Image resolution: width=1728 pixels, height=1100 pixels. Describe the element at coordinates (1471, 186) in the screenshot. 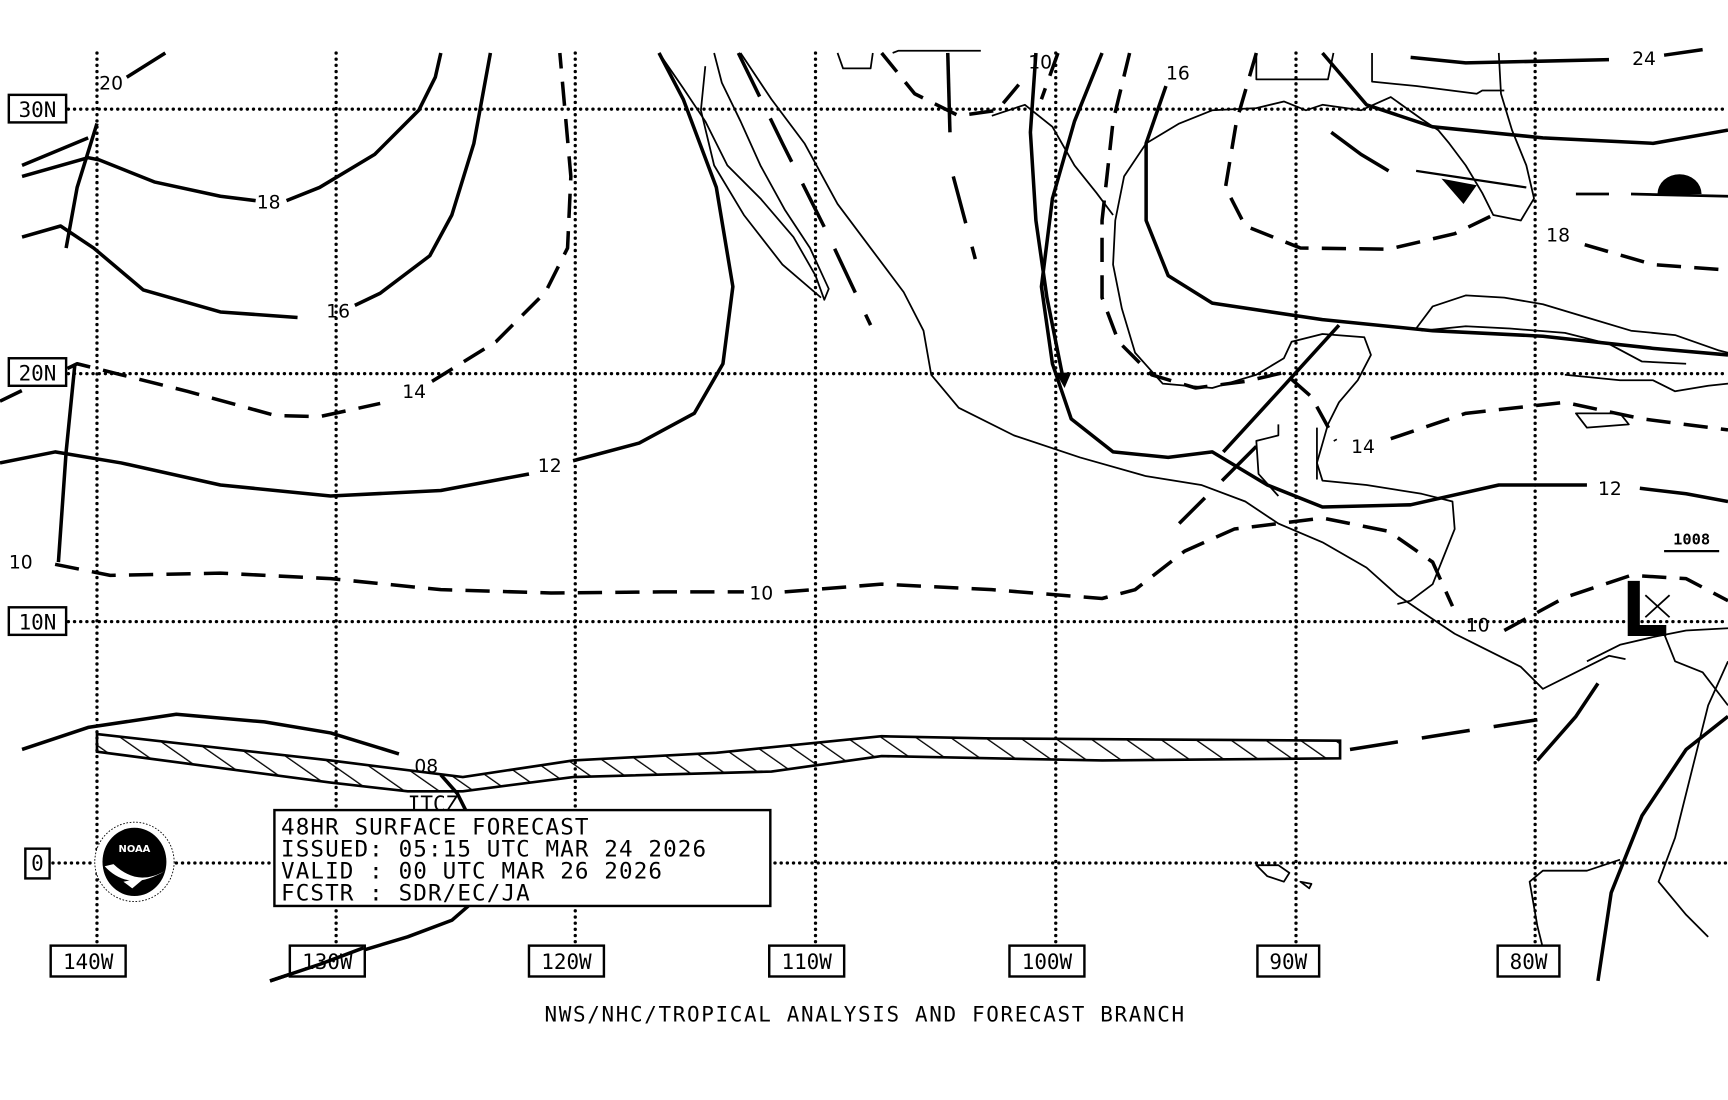

I see `cold-front` at that location.